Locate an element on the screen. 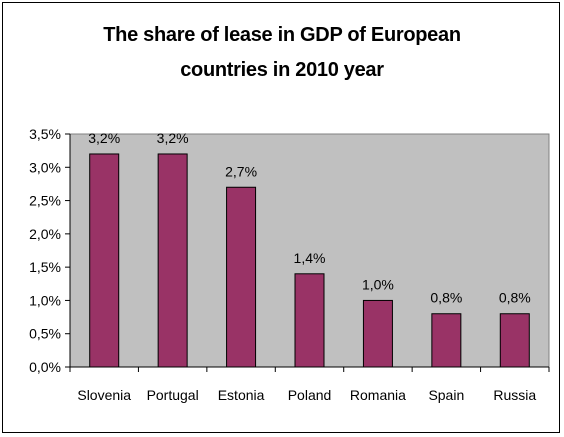 The image size is (564, 437). x-tick-label: Poland is located at coordinates (310, 395).